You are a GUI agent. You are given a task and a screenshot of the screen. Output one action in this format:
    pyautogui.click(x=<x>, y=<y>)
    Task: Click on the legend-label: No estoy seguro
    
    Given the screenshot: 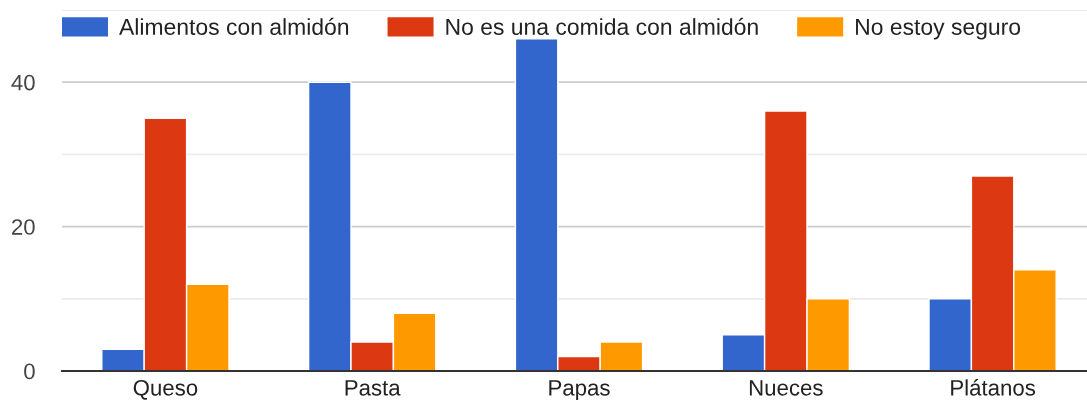 What is the action you would take?
    pyautogui.click(x=938, y=29)
    